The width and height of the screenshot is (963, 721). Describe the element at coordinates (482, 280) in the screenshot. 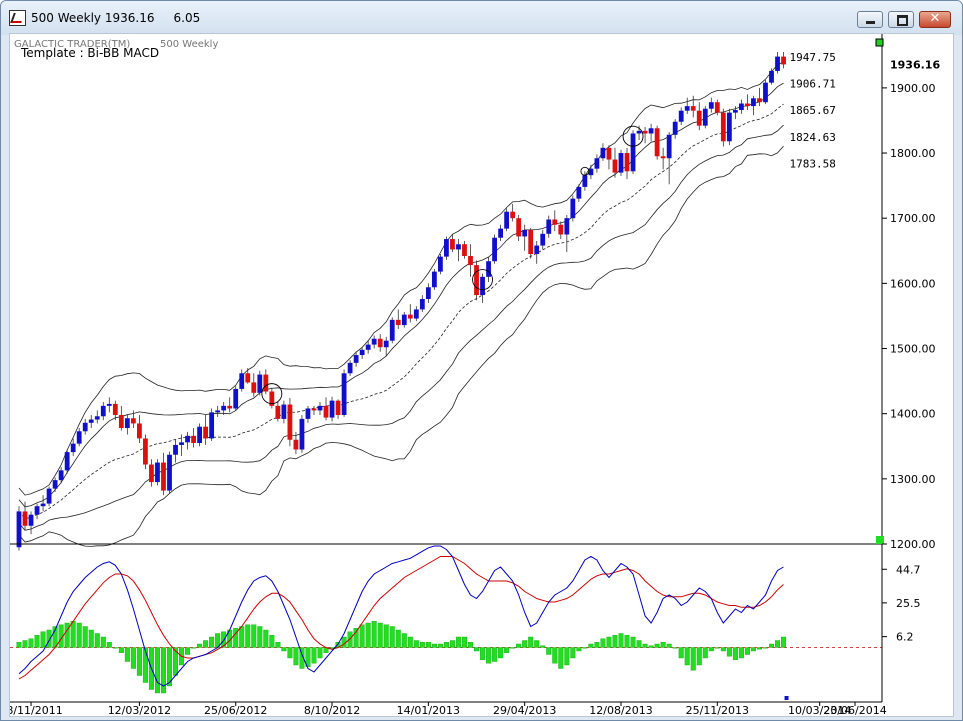

I see `highlight-circle` at that location.